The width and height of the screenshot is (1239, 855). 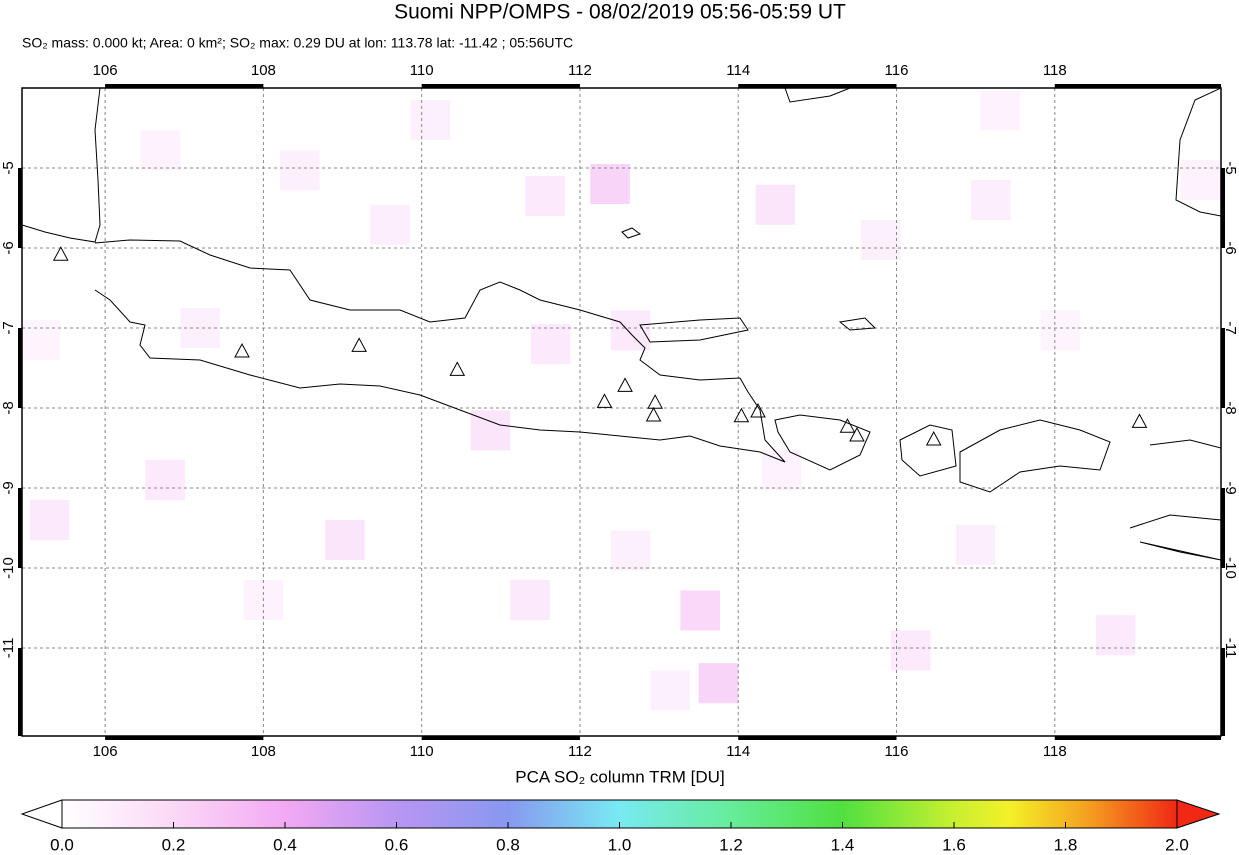 I want to click on colorbar-tick-label: 2.0, so click(x=1177, y=844).